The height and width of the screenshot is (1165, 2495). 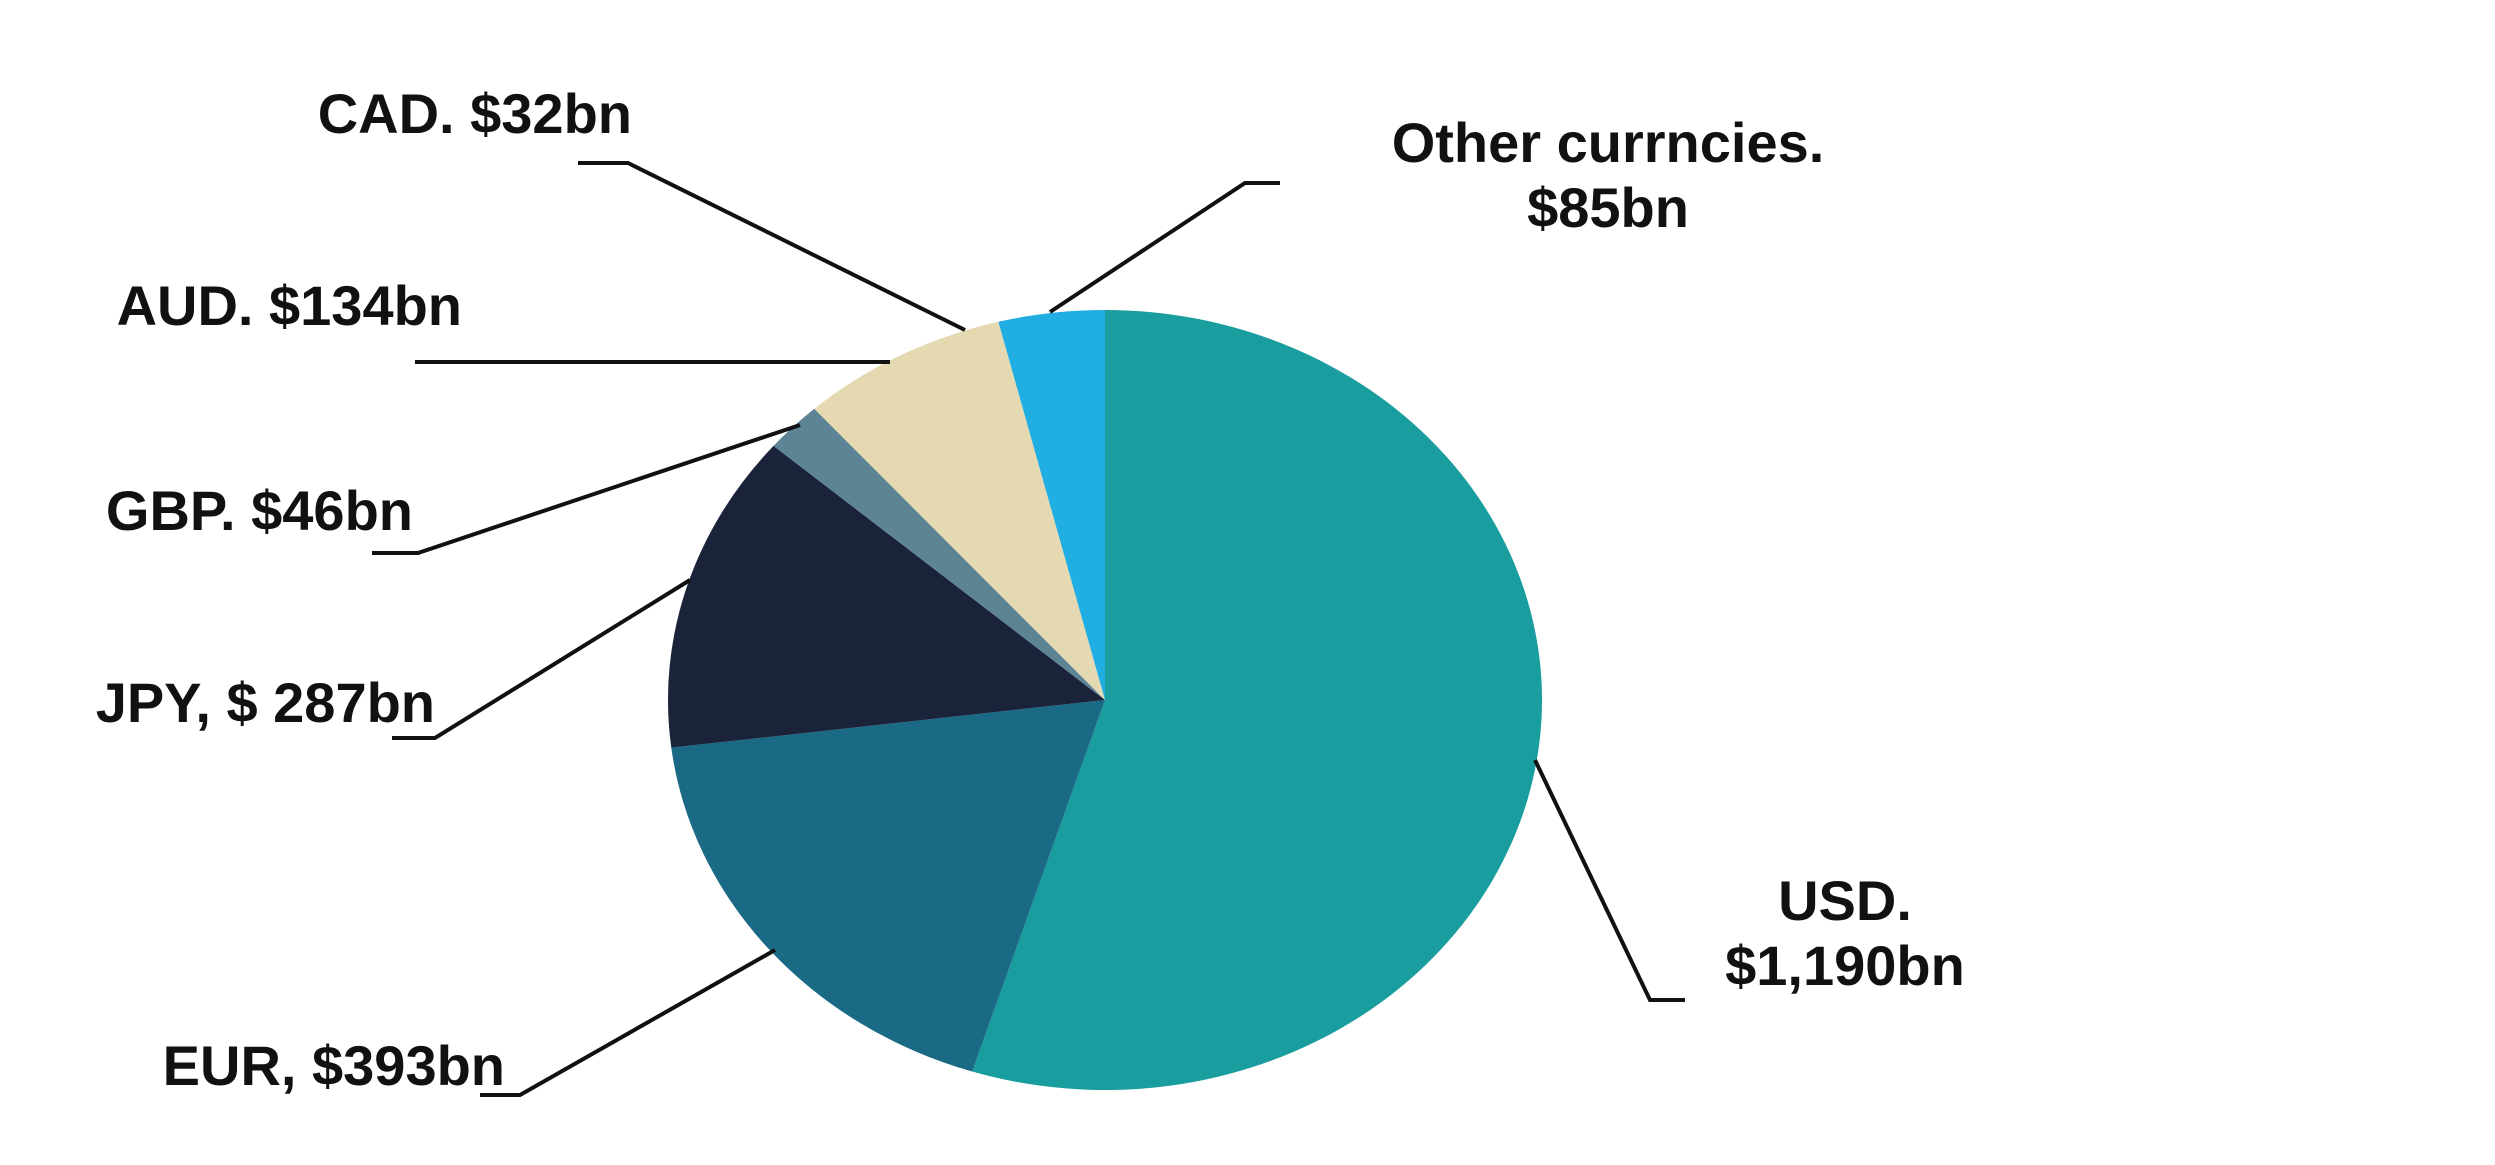 What do you see at coordinates (265, 702) in the screenshot?
I see `slice-label: JPY, $ 287bn` at bounding box center [265, 702].